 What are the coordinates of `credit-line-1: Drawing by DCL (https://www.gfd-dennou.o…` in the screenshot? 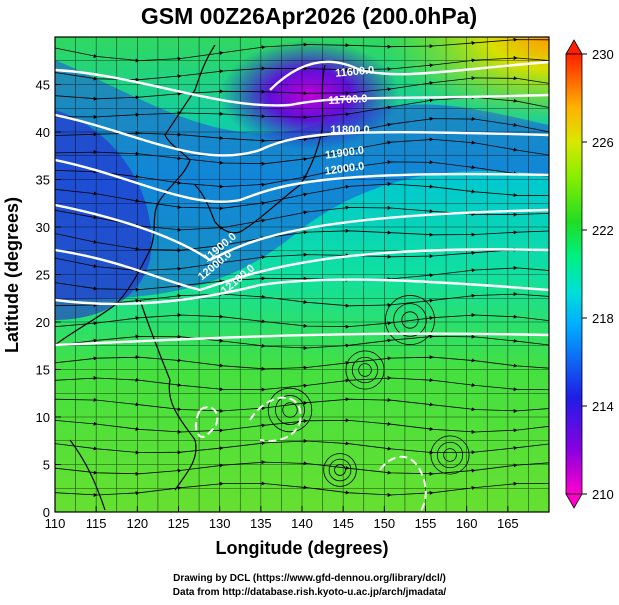 It's located at (309, 578).